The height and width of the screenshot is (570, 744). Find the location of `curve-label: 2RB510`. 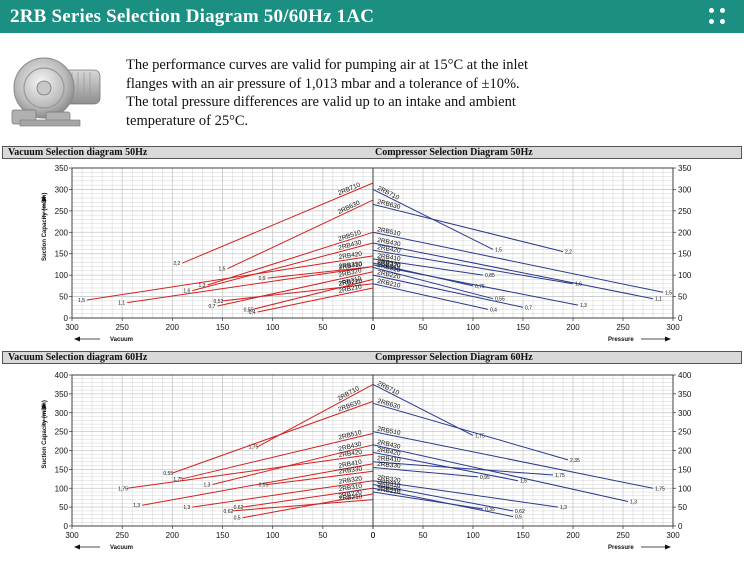

curve-label: 2RB510 is located at coordinates (389, 432).